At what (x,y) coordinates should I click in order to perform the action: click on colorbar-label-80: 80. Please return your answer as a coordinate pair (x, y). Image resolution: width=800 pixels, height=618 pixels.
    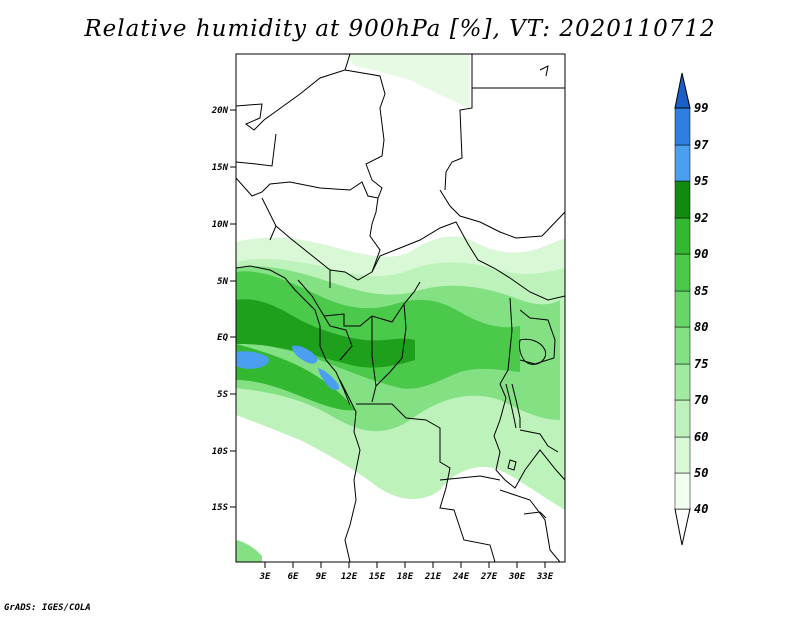
    Looking at the image, I should click on (701, 327).